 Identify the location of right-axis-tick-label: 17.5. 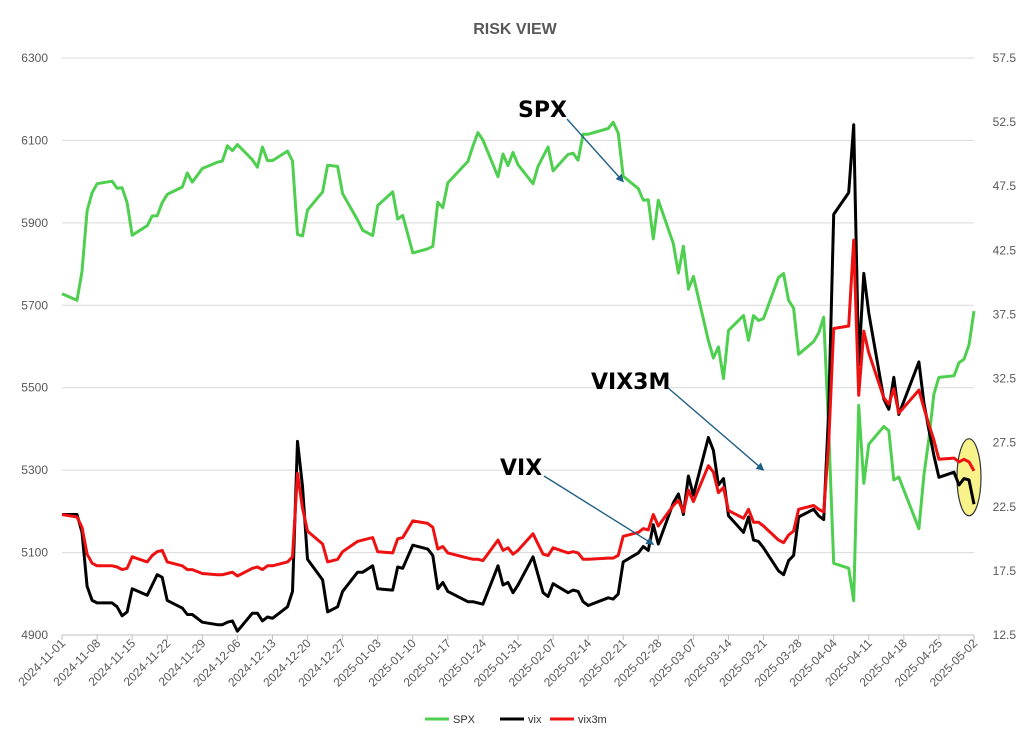
(1005, 571).